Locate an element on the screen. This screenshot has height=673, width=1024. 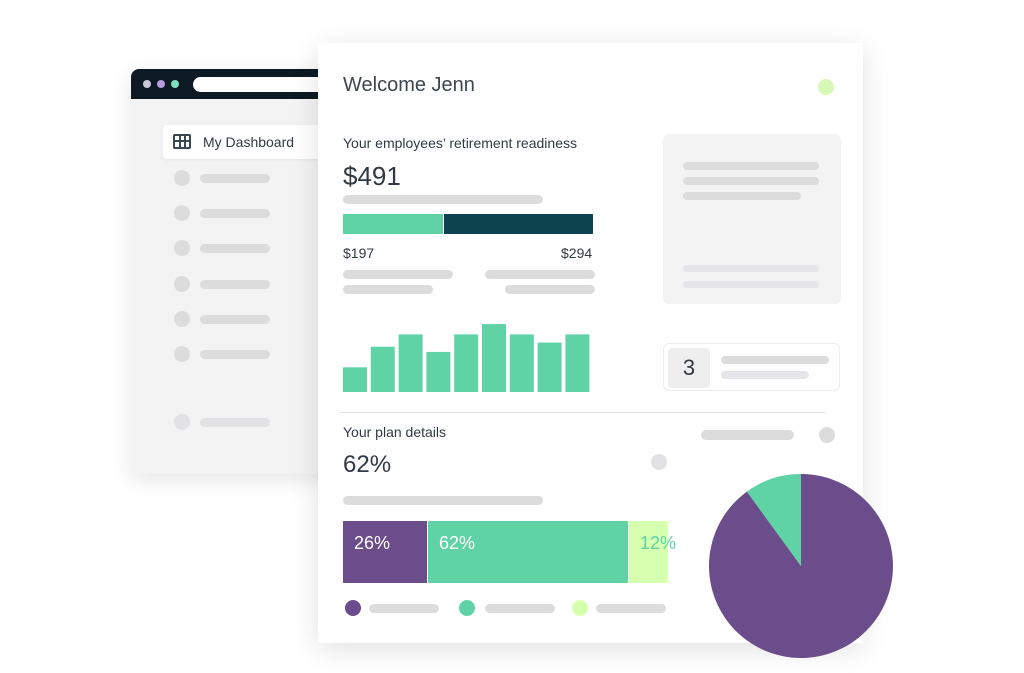
readiness-right-amount: $294 is located at coordinates (577, 253).